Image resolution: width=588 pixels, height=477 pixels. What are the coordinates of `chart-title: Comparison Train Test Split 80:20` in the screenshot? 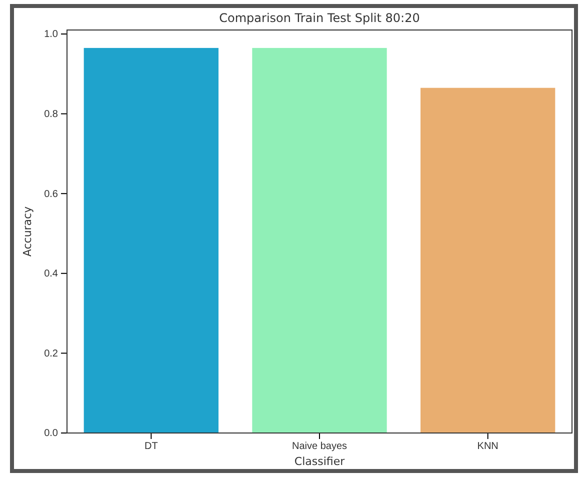 It's located at (319, 18).